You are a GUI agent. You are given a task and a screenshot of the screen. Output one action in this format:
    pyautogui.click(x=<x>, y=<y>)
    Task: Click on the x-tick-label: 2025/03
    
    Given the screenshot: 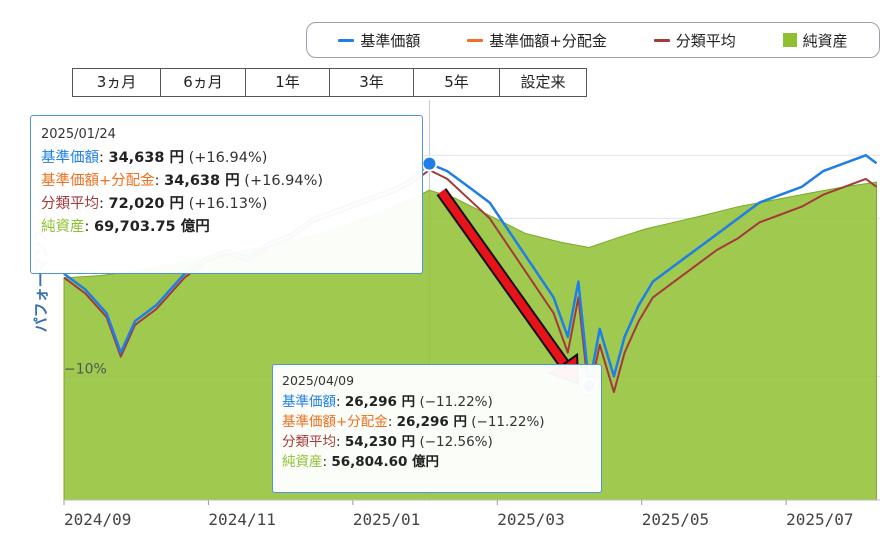 What is the action you would take?
    pyautogui.click(x=530, y=519)
    